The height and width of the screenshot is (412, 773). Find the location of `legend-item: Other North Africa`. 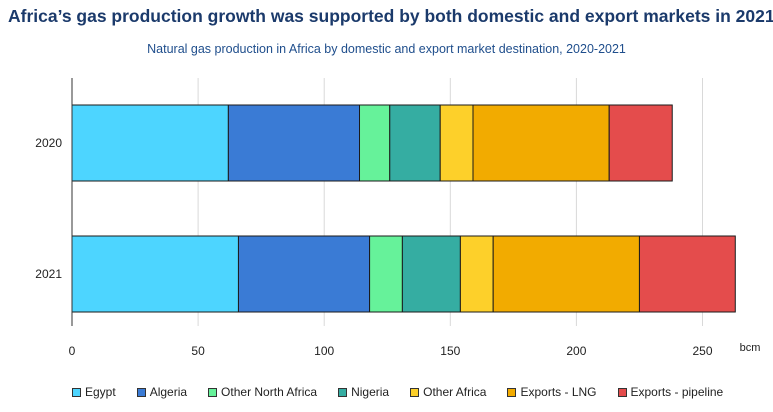

legend-item: Other North Africa is located at coordinates (262, 392).